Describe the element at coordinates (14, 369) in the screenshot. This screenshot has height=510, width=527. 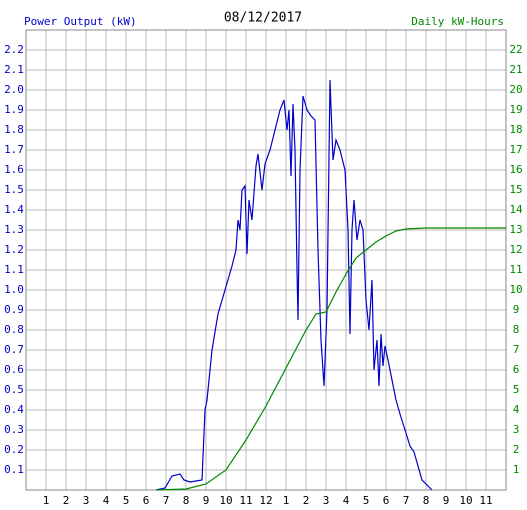
I see `y-tick-label: 0.6` at that location.